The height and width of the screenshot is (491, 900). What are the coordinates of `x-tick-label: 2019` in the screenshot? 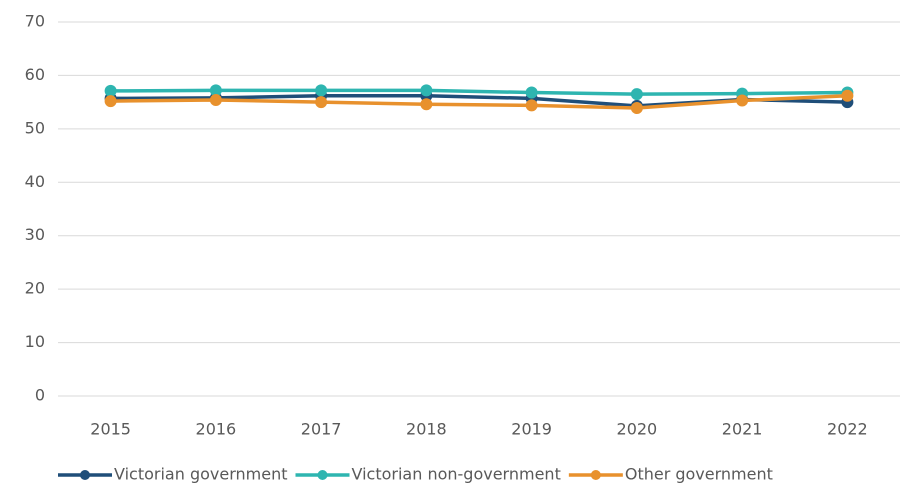 It's located at (531, 429).